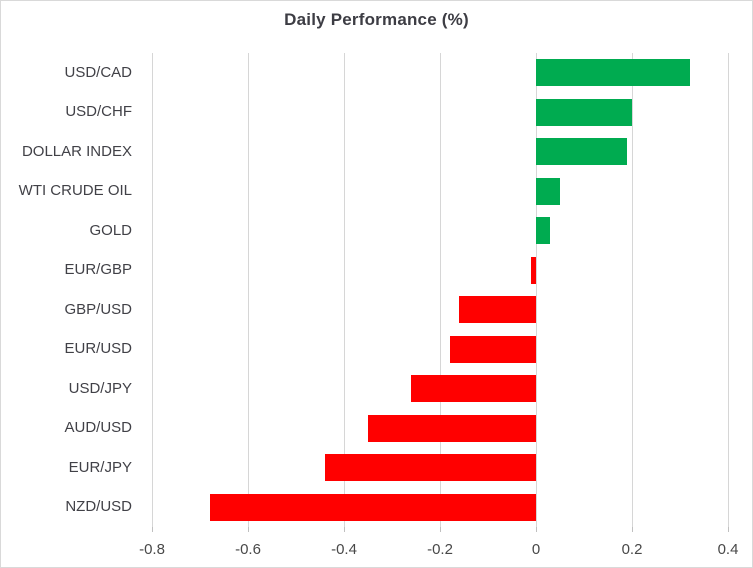  What do you see at coordinates (497, 310) in the screenshot?
I see `bar-gbp-usd` at bounding box center [497, 310].